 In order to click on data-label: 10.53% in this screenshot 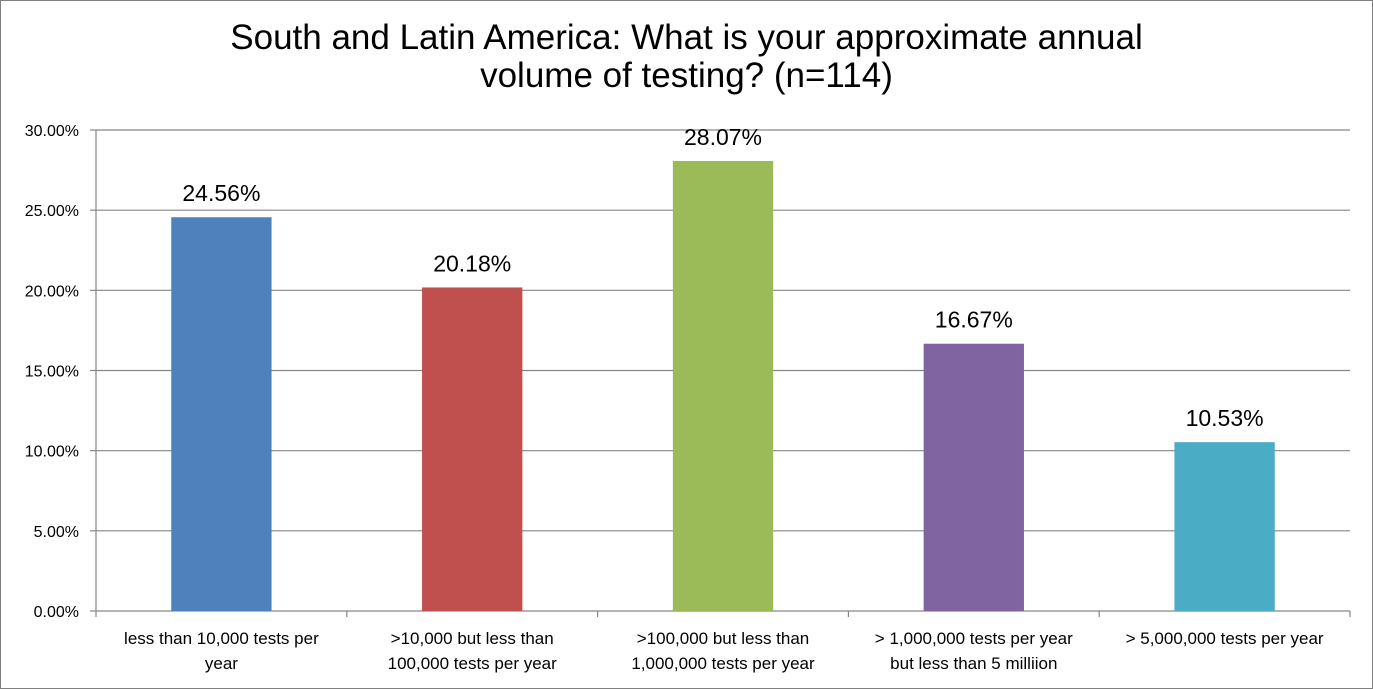, I will do `click(1225, 418)`.